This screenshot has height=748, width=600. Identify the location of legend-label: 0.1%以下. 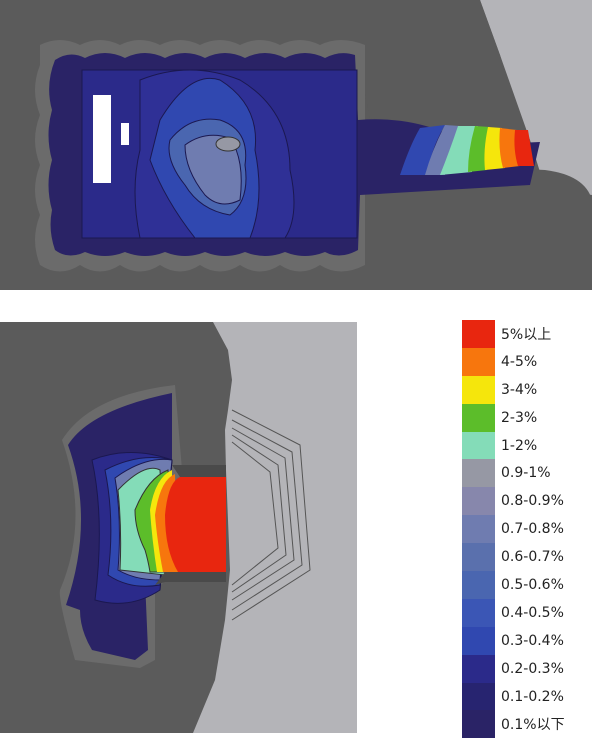
(533, 725).